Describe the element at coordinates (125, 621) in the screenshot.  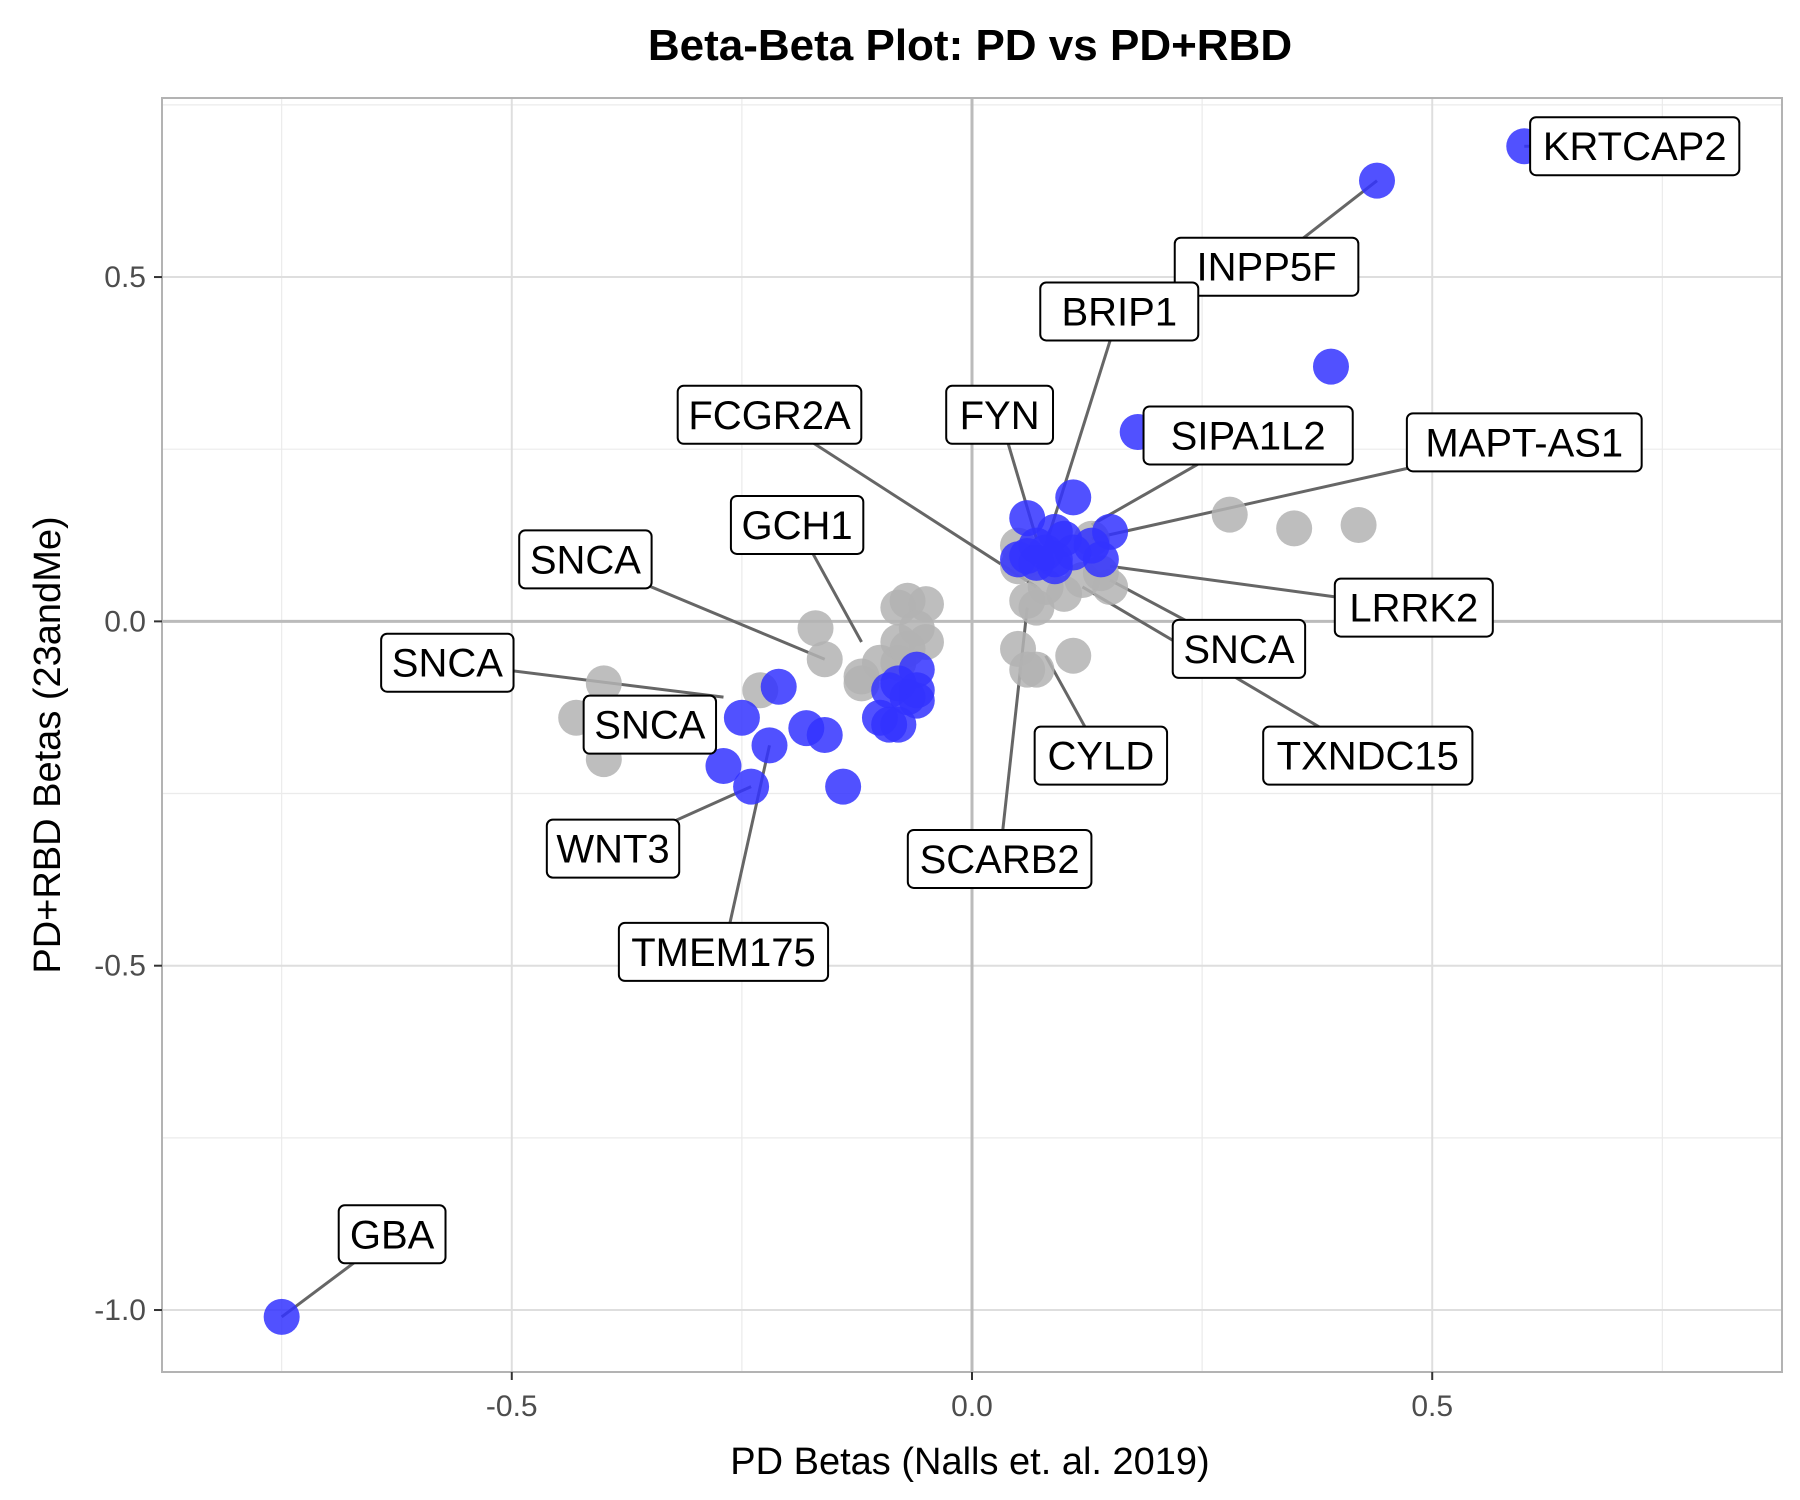
I see `y-tick-label: 0.0` at that location.